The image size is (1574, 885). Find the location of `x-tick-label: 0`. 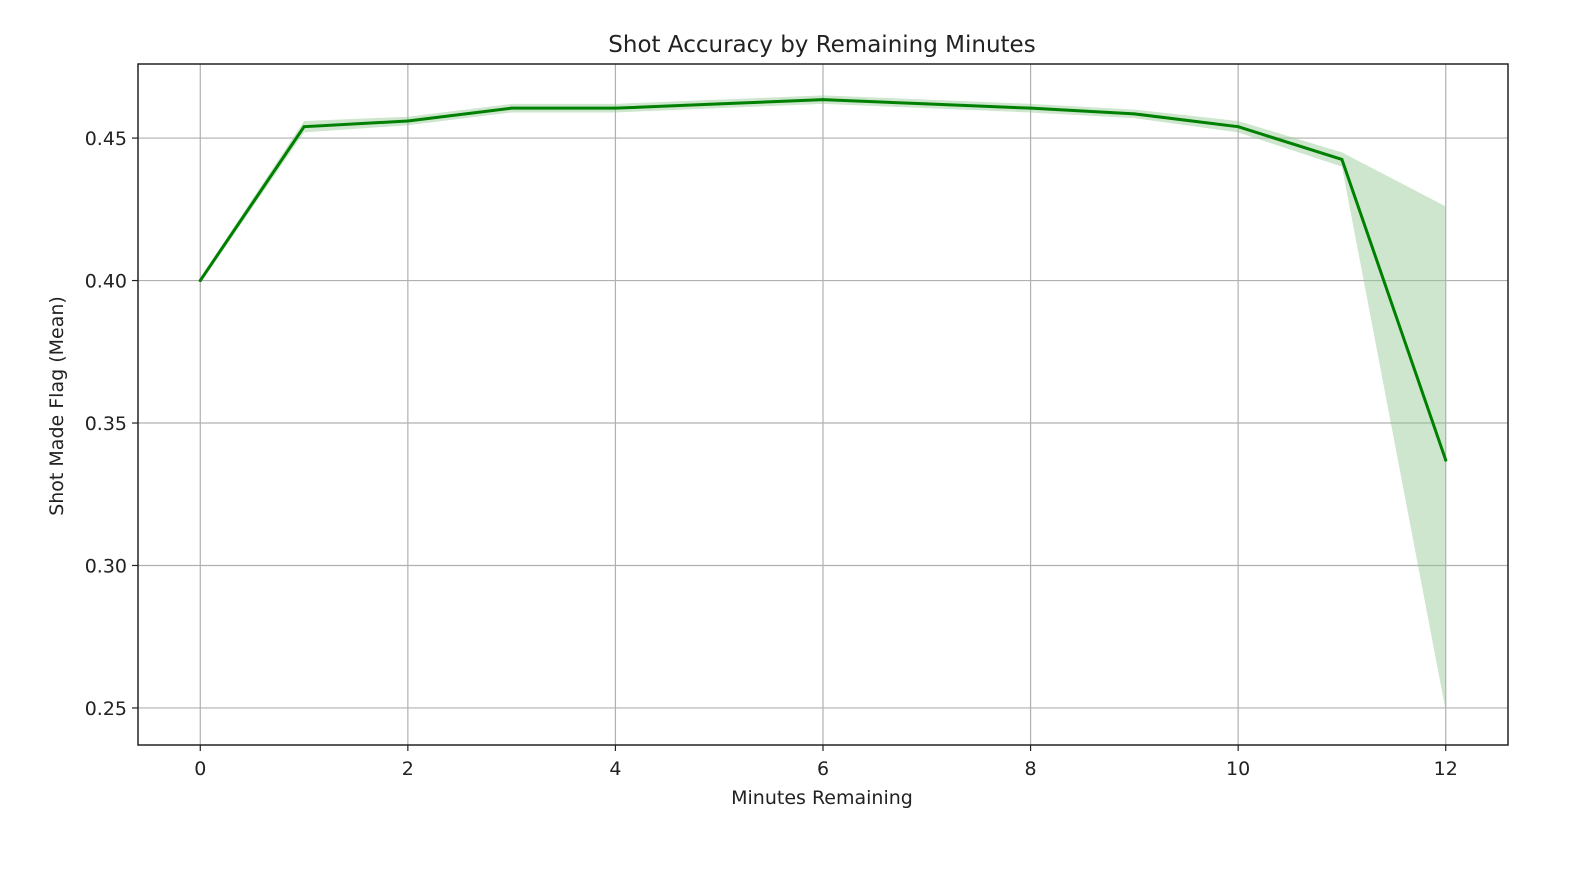

x-tick-label: 0 is located at coordinates (200, 769).